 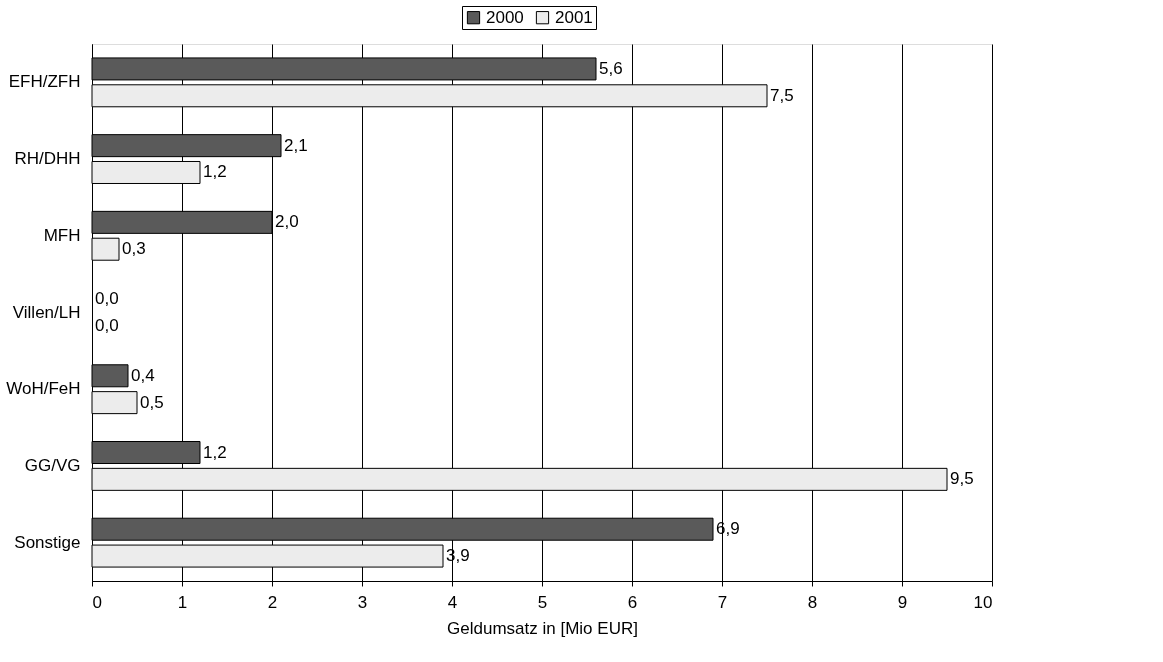 I want to click on y-tick-label: WoH/FeH, so click(x=43, y=389).